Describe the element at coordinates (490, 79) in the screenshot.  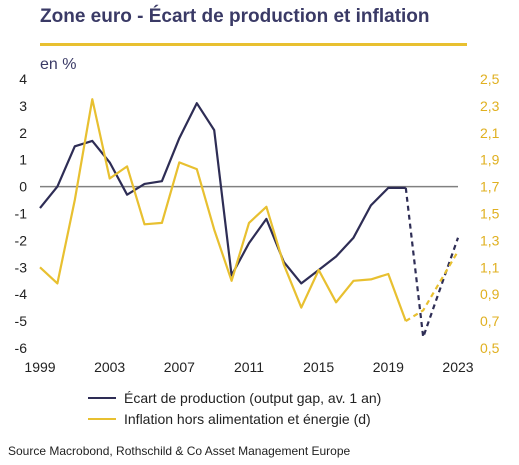
I see `y-right-tick-label: 2,5` at that location.